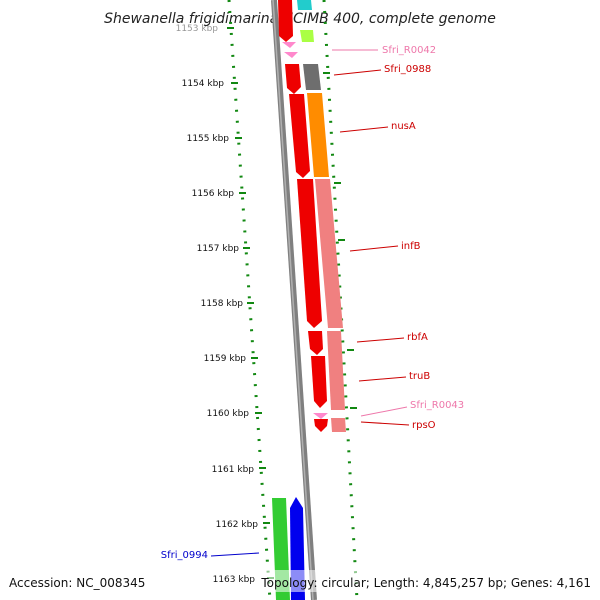 This screenshot has width=600, height=600. Describe the element at coordinates (411, 246) in the screenshot. I see `label-infb: infB` at that location.